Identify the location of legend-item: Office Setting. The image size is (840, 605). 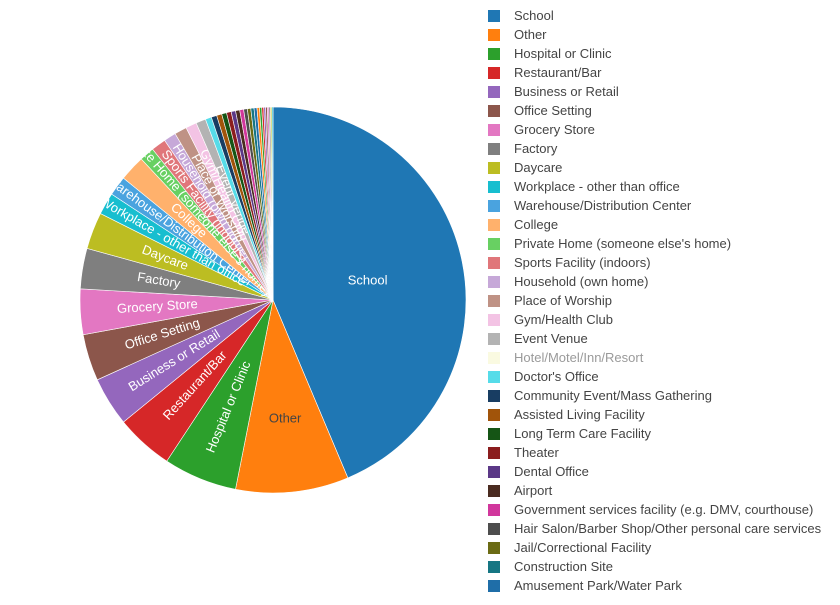
(536, 110).